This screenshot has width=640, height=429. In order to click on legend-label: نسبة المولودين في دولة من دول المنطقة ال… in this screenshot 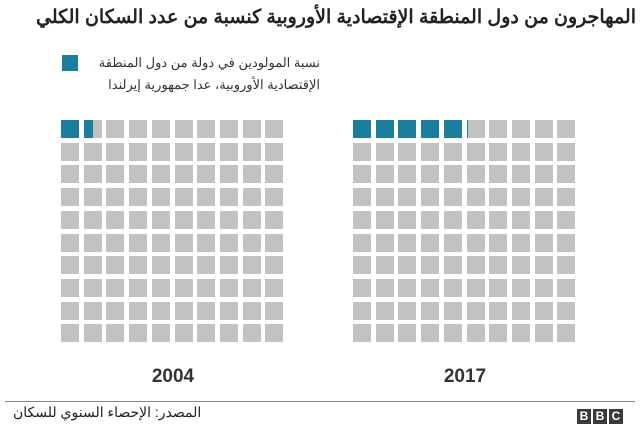, I will do `click(209, 73)`.